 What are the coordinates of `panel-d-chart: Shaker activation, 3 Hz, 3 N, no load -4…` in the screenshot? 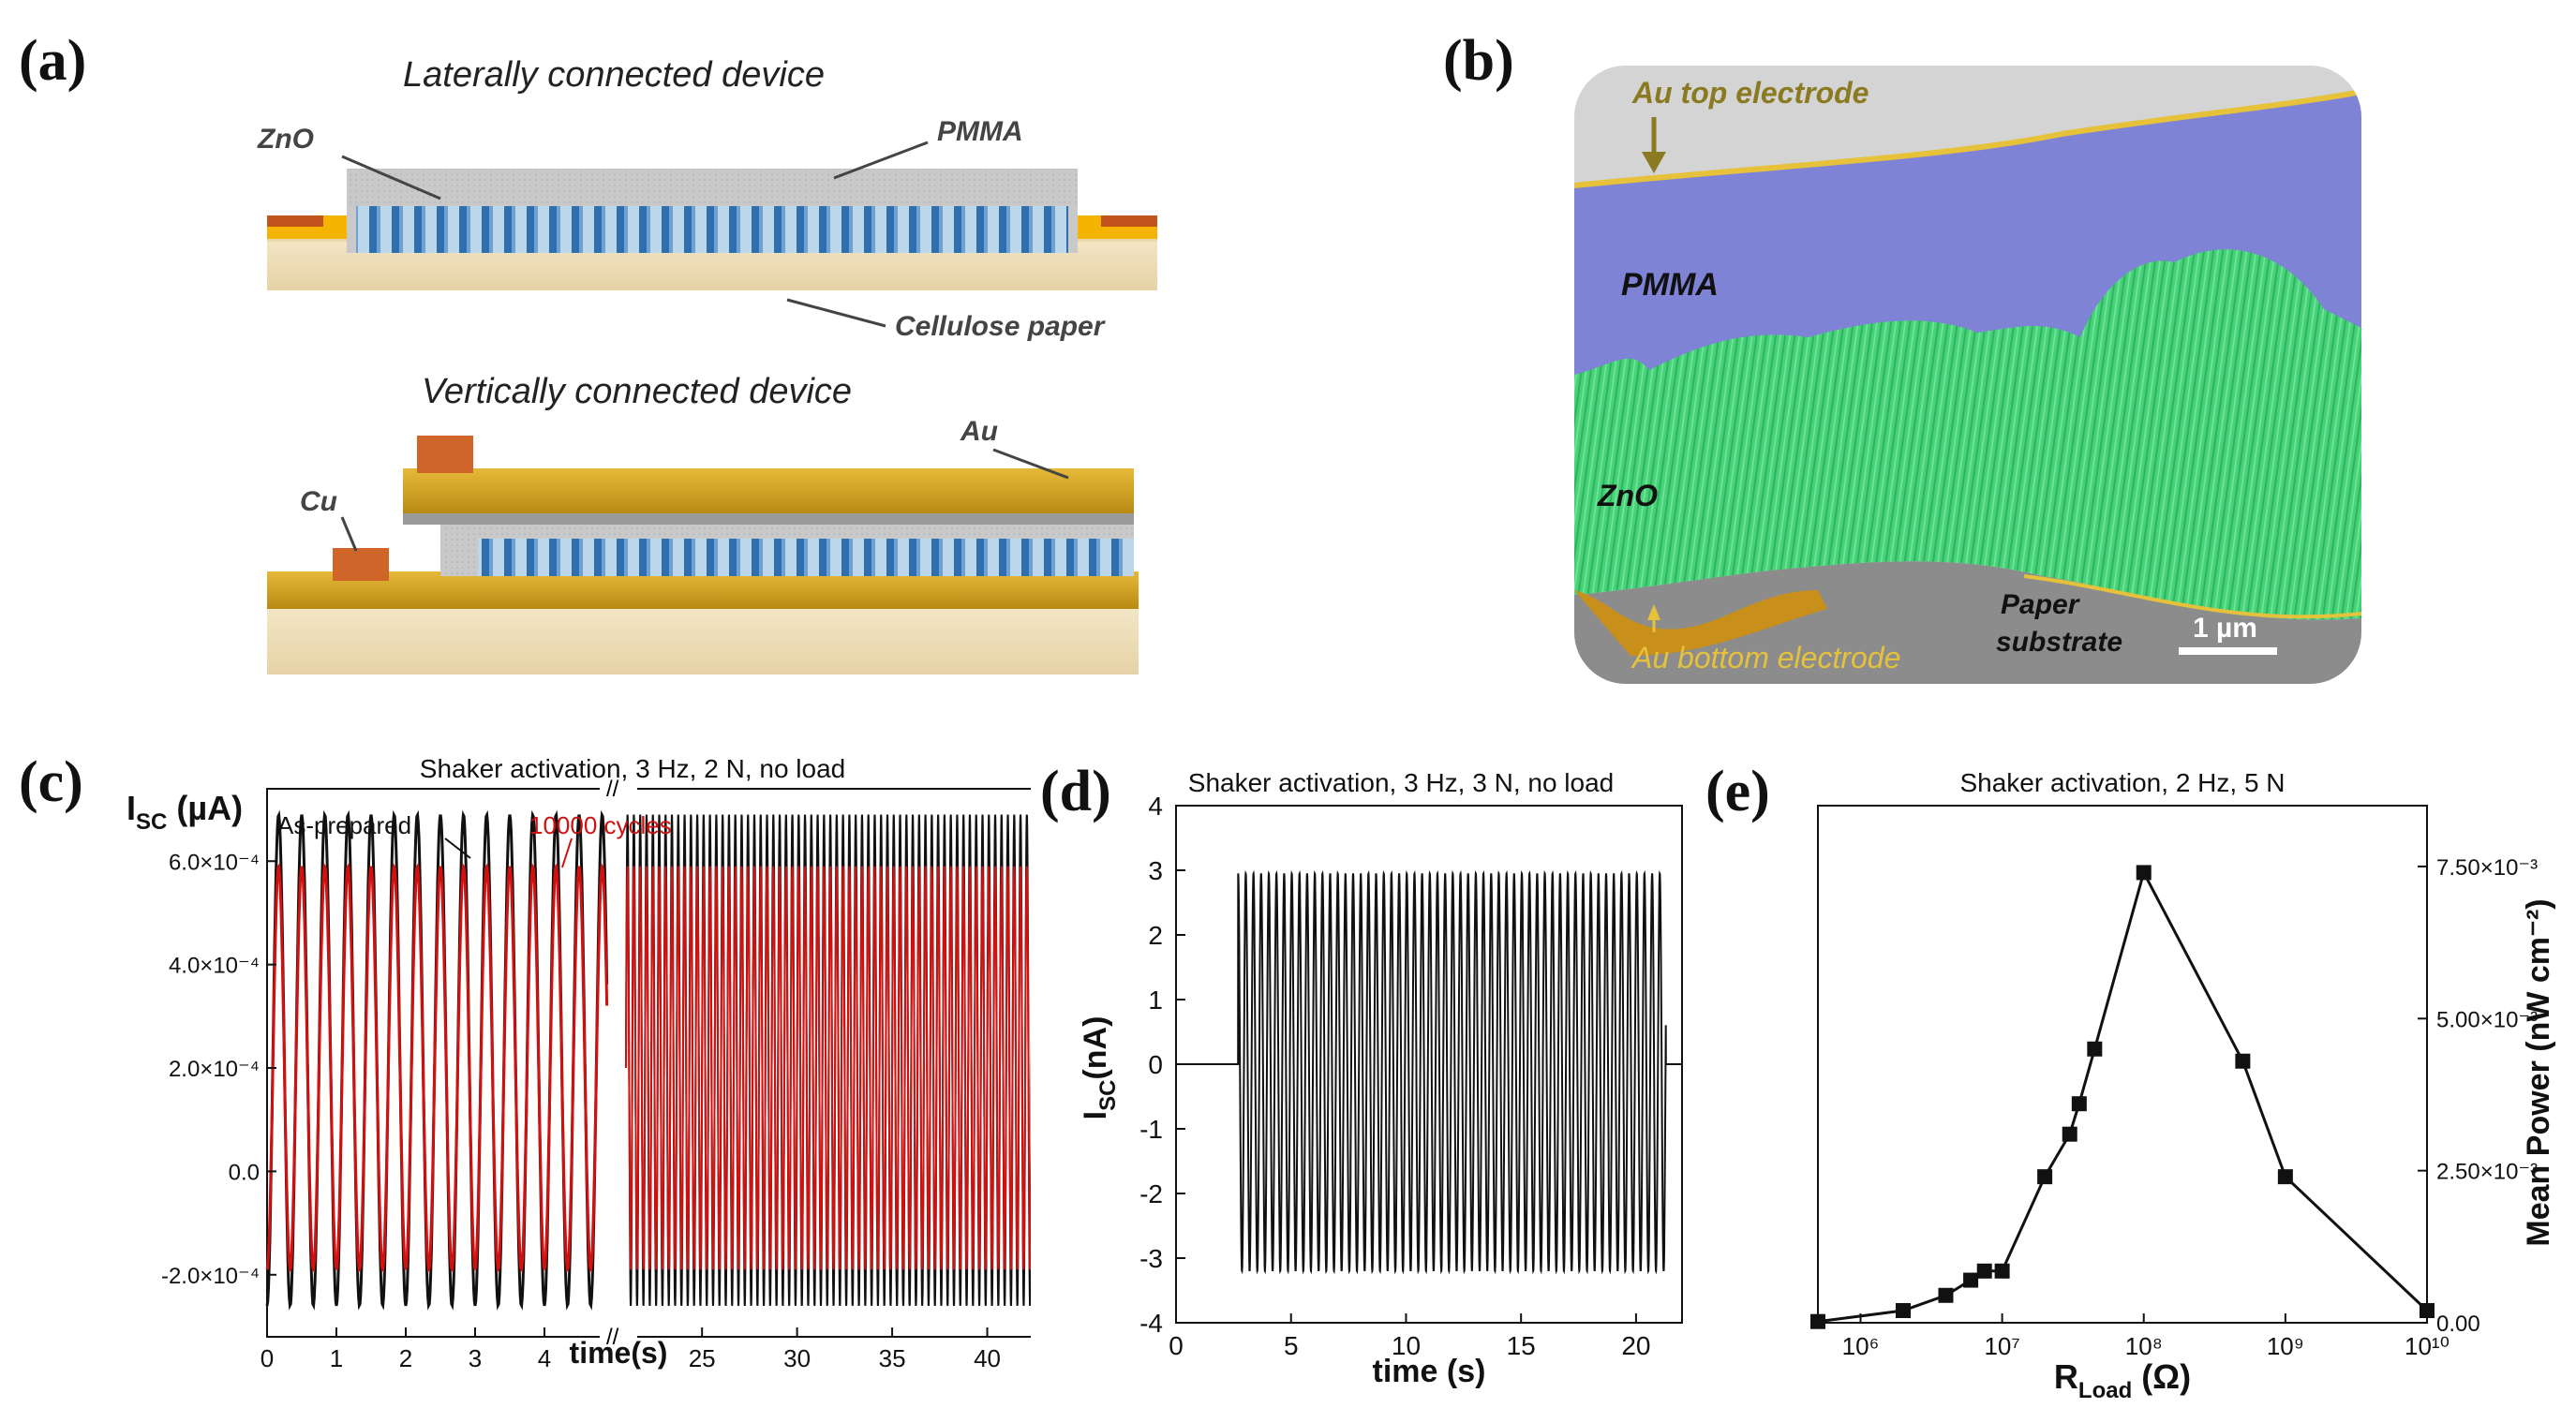 It's located at (1380, 1078).